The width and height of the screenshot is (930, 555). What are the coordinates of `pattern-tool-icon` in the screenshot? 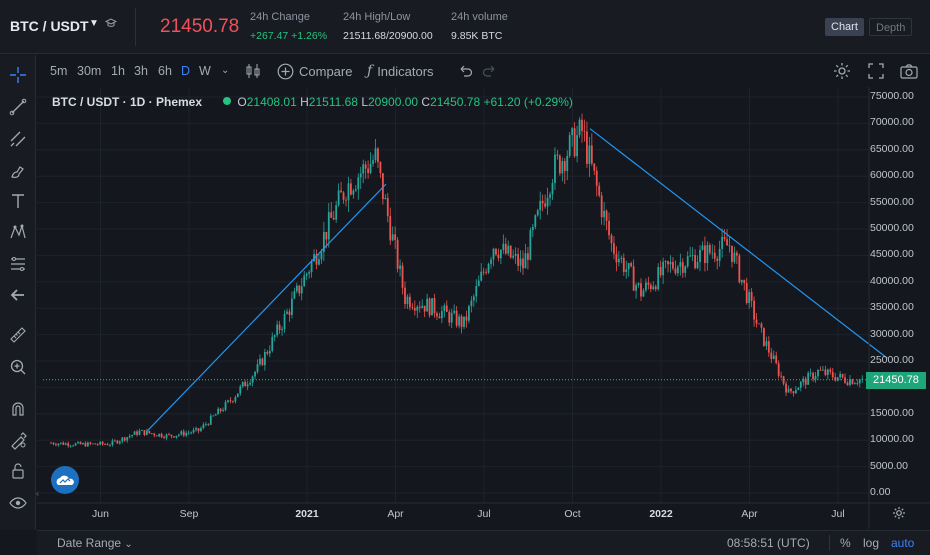 It's located at (18, 232).